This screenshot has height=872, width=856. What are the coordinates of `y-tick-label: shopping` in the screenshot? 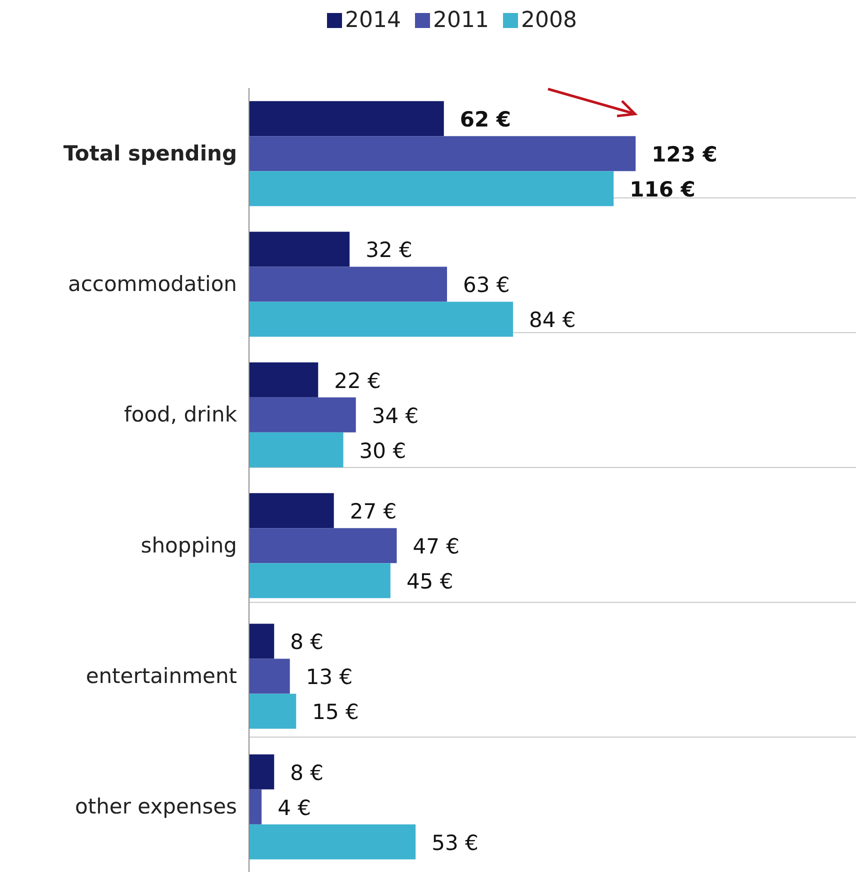 It's located at (188, 545).